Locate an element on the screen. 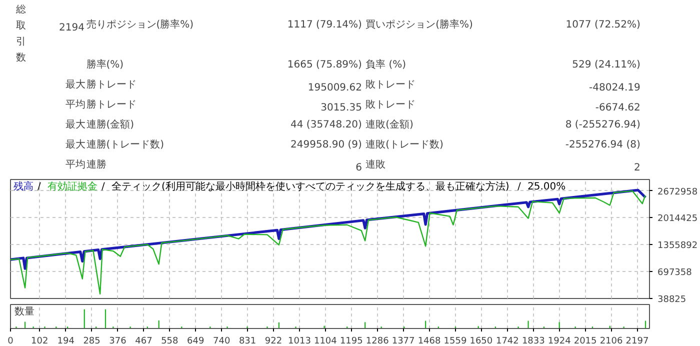 This screenshot has width=700, height=346. x-tick-label: 2197 is located at coordinates (637, 341).